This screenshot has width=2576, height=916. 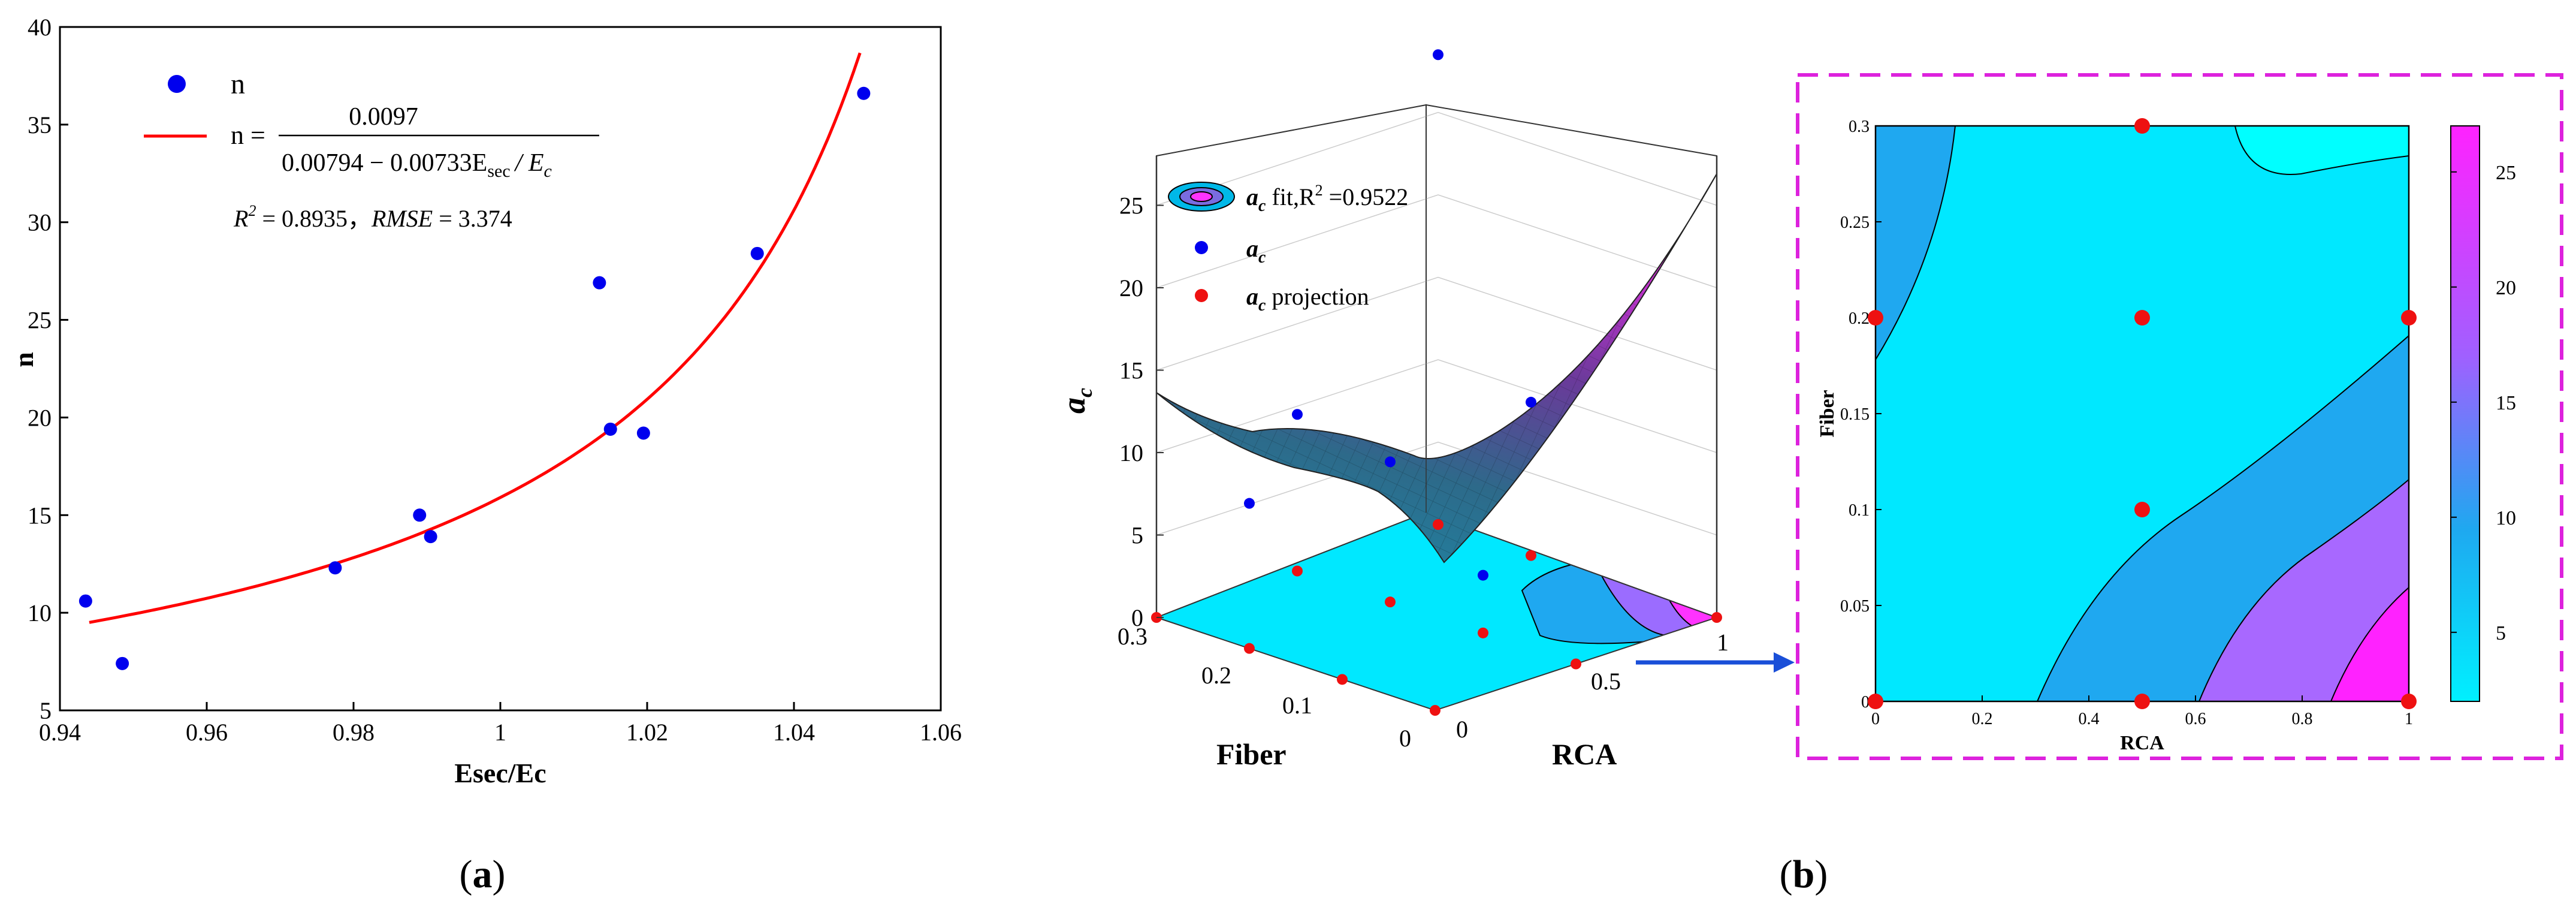 What do you see at coordinates (941, 732) in the screenshot?
I see `x-tick-label: 1.06` at bounding box center [941, 732].